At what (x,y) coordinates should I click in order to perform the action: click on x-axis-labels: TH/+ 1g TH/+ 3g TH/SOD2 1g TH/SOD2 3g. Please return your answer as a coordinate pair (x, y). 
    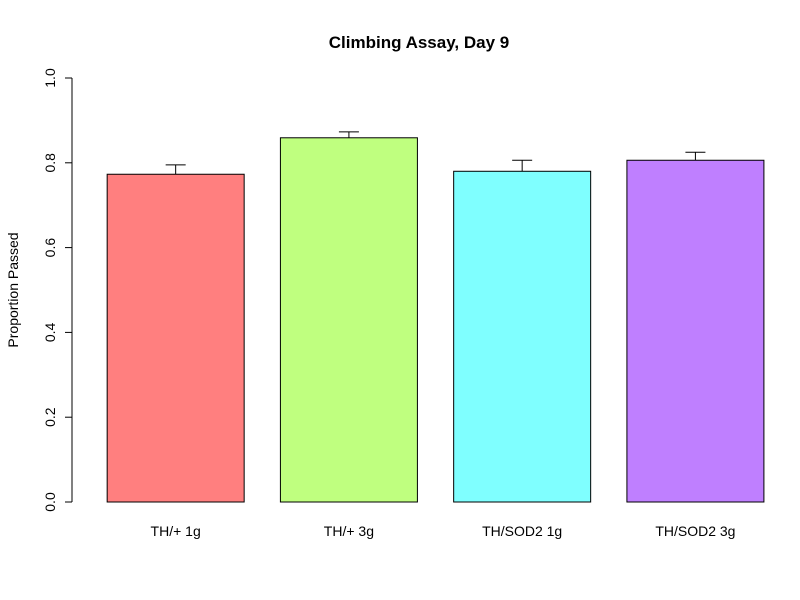
    Looking at the image, I should click on (443, 531).